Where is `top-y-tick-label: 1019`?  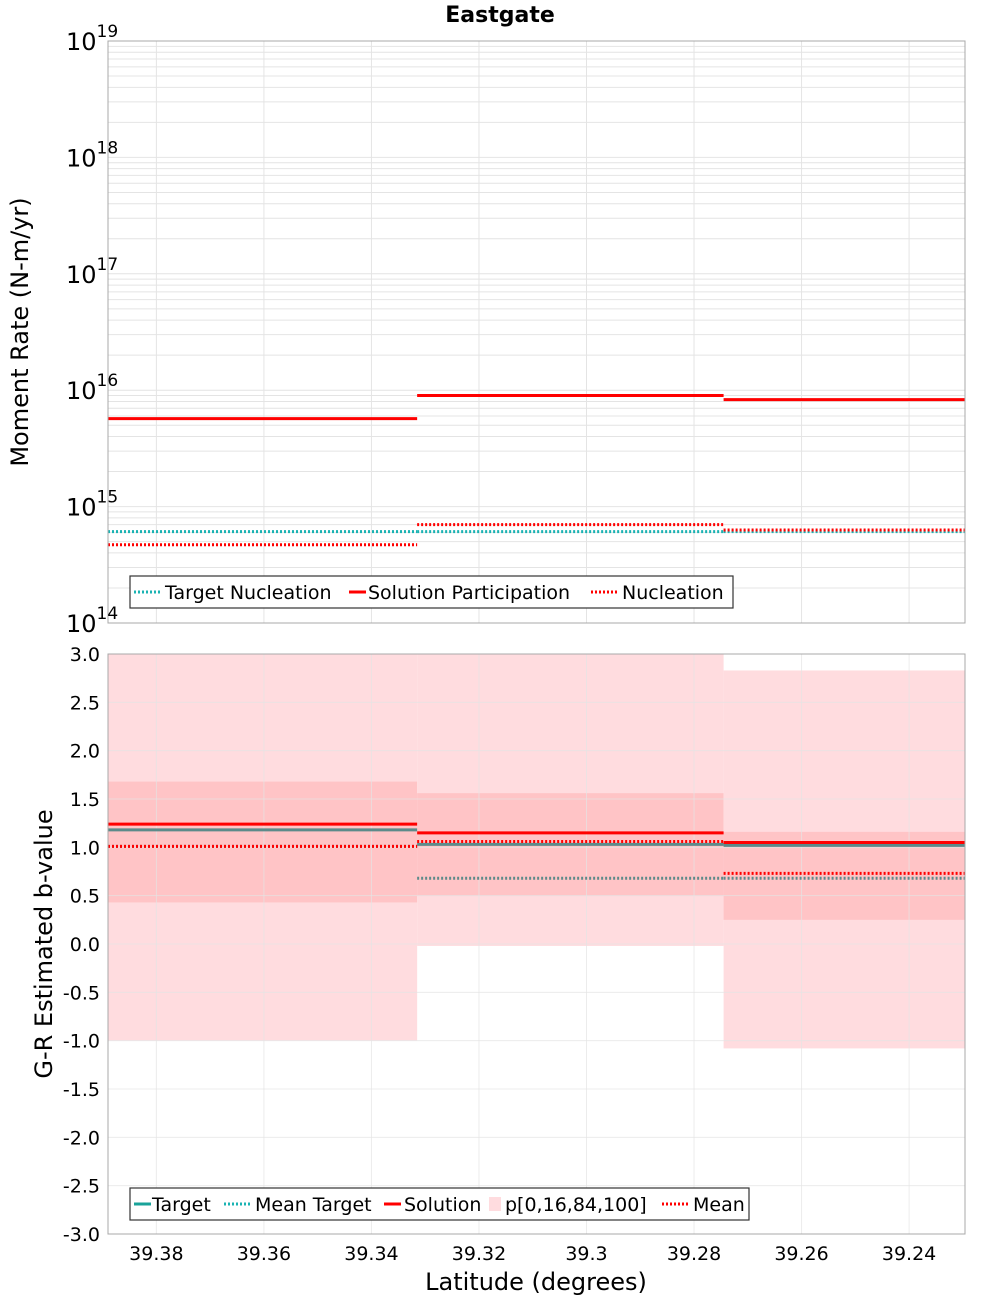 top-y-tick-label: 1019 is located at coordinates (92, 39).